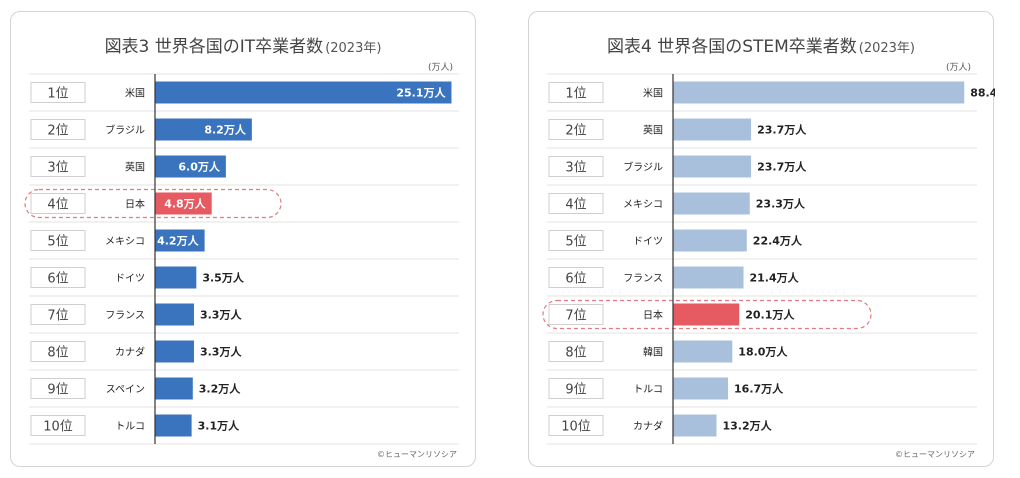 The height and width of the screenshot is (478, 1020). I want to click on data-label: 21.4万人, so click(775, 278).